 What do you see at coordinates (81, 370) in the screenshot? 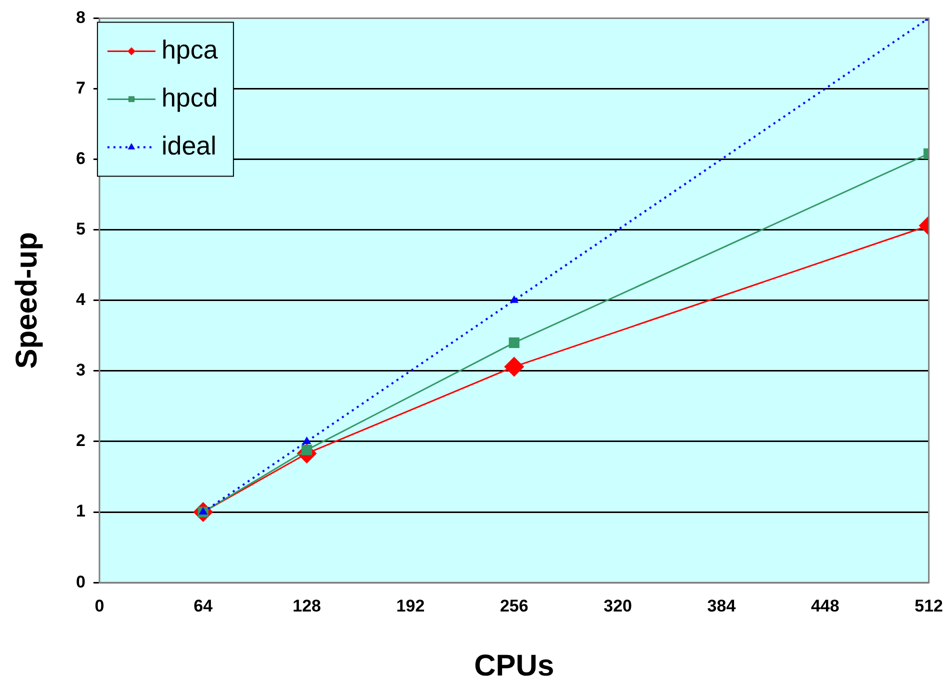
I see `y-tick-label: 3` at bounding box center [81, 370].